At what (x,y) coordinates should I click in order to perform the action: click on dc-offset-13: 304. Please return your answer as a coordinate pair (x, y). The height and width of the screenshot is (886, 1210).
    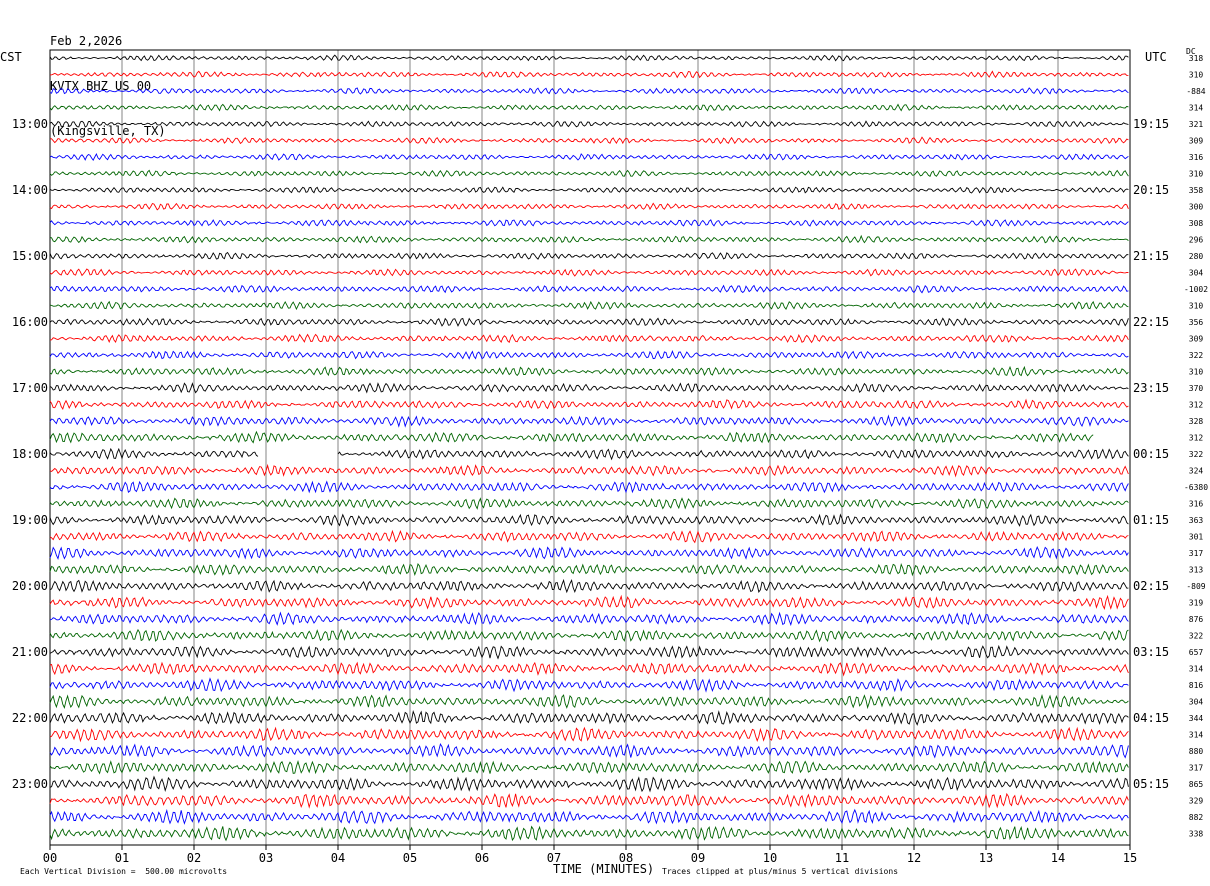
    Looking at the image, I should click on (1196, 273).